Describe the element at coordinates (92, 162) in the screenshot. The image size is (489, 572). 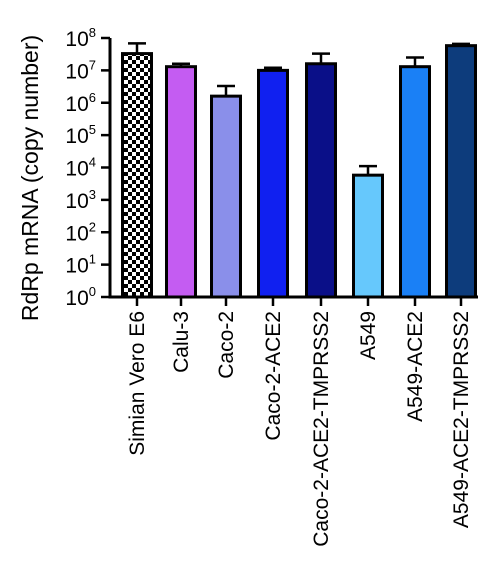
I see `y-tick-exponent: 4` at that location.